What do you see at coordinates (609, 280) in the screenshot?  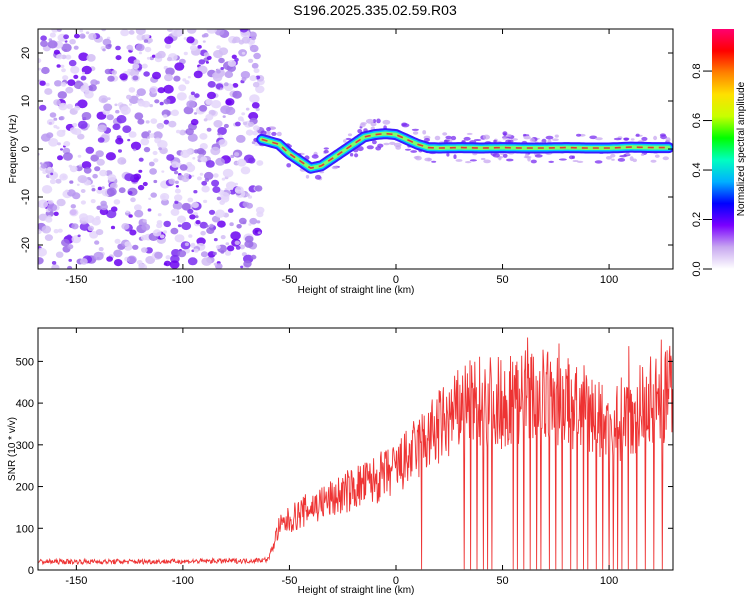 I see `top-x-tick-label: 100` at bounding box center [609, 280].